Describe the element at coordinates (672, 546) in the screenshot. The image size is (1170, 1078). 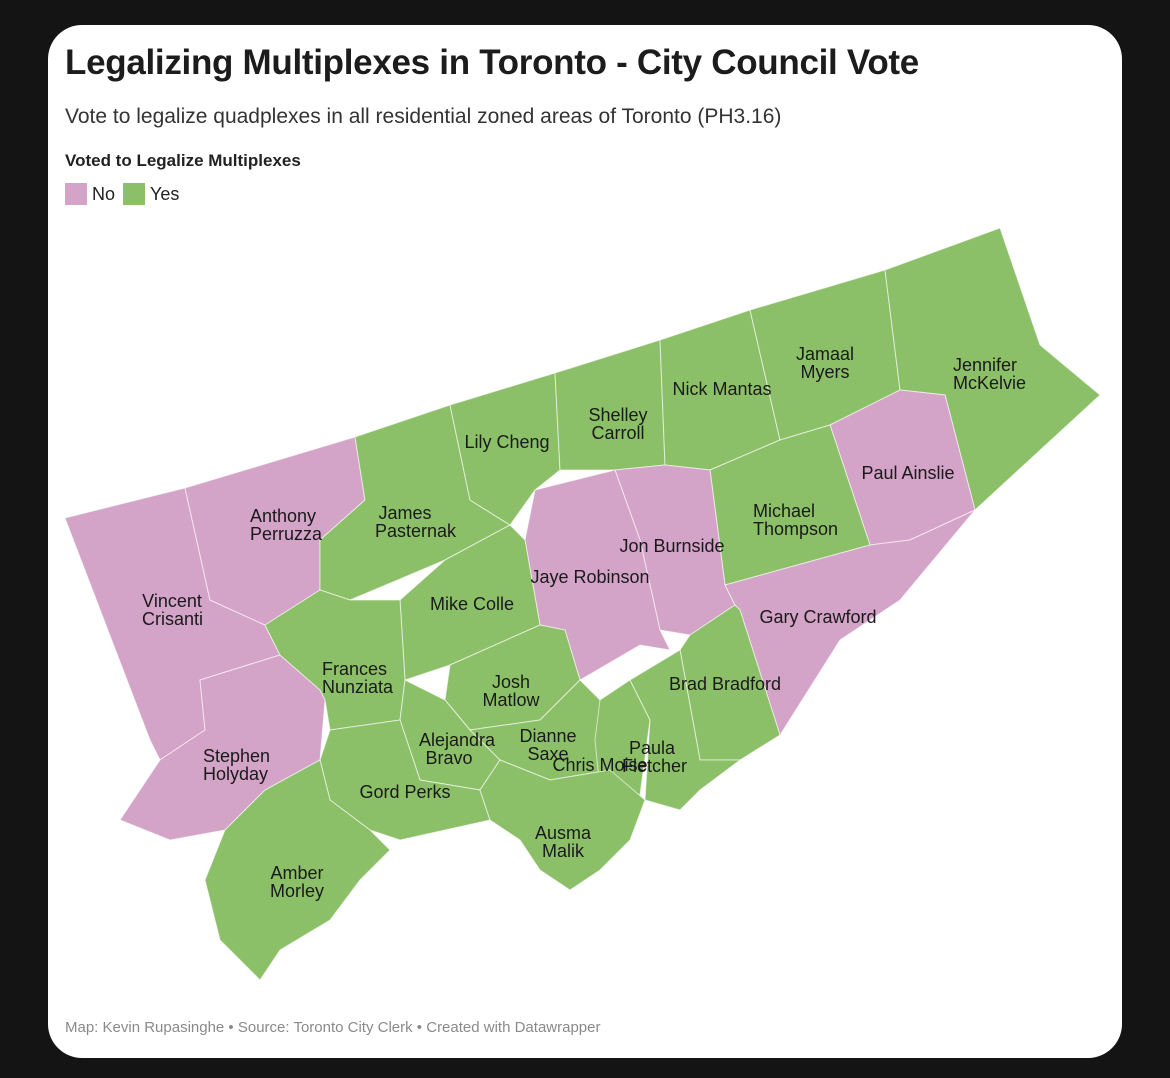
I see `ward-label: Jon Burnside` at that location.